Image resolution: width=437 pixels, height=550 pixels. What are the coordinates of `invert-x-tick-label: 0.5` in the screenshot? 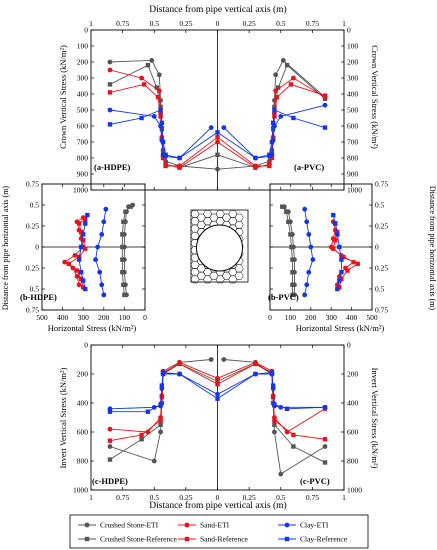 It's located at (281, 497).